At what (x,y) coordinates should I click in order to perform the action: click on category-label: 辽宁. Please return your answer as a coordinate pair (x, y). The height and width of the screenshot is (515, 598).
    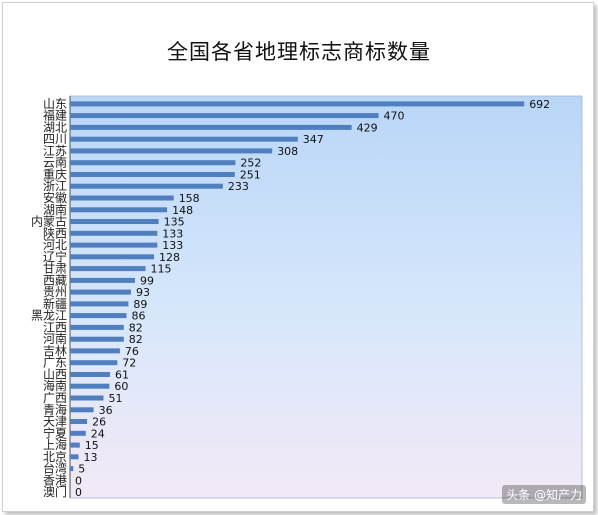
    Looking at the image, I should click on (55, 256).